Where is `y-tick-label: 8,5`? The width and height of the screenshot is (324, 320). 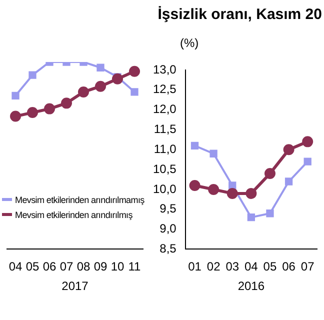
y-tick-label: 8,5 is located at coordinates (168, 249).